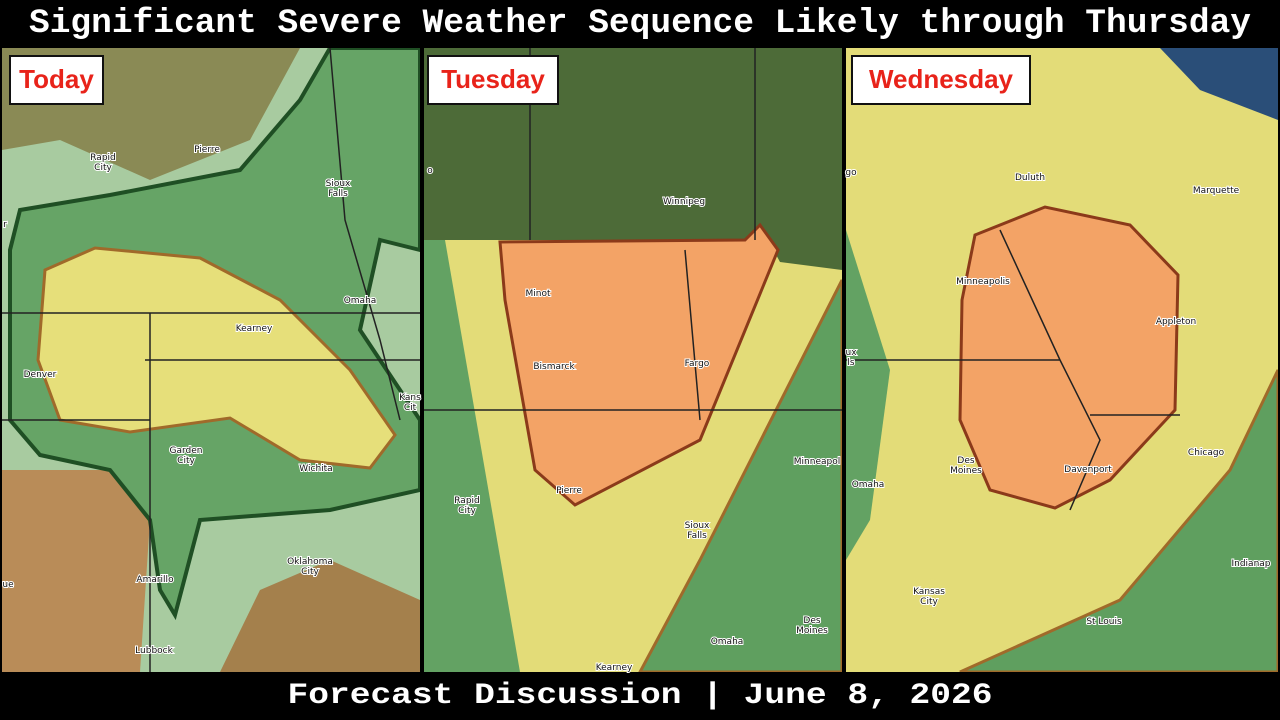 The height and width of the screenshot is (720, 1280). What do you see at coordinates (983, 282) in the screenshot?
I see `city-label: Minneapolis` at bounding box center [983, 282].